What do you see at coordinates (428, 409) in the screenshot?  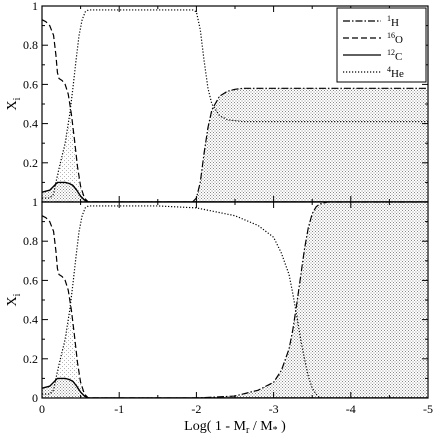 I see `x-tick-label: -5` at bounding box center [428, 409].